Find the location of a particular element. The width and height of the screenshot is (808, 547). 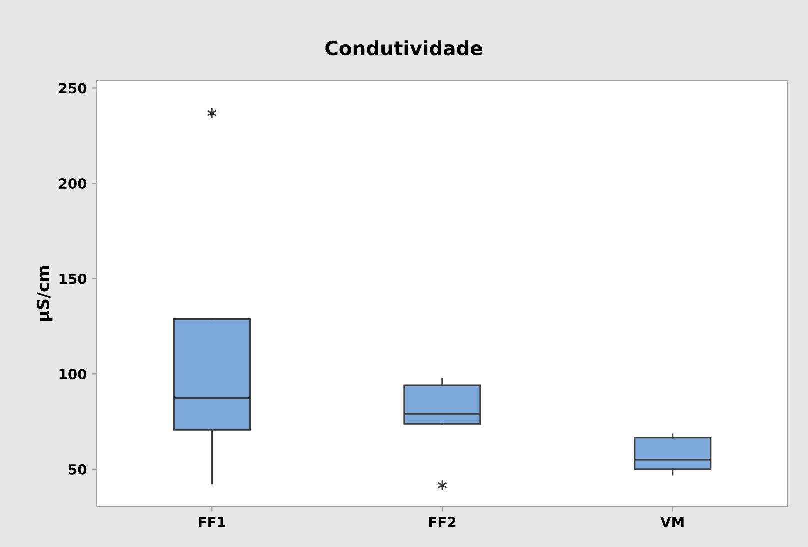

x-tick-label: FF1 is located at coordinates (212, 522).